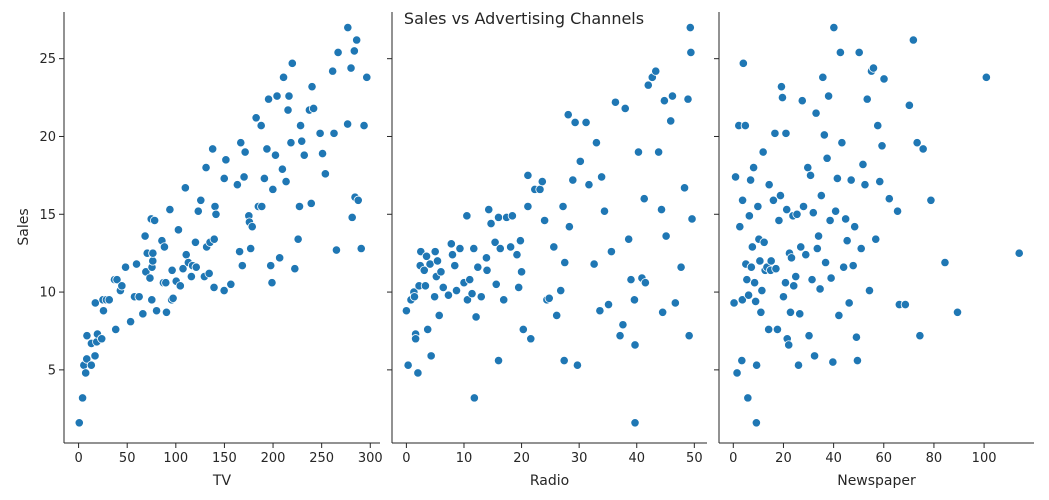 This screenshot has height=500, width=1049. Describe the element at coordinates (175, 458) in the screenshot. I see `x-tick-label: 100` at that location.